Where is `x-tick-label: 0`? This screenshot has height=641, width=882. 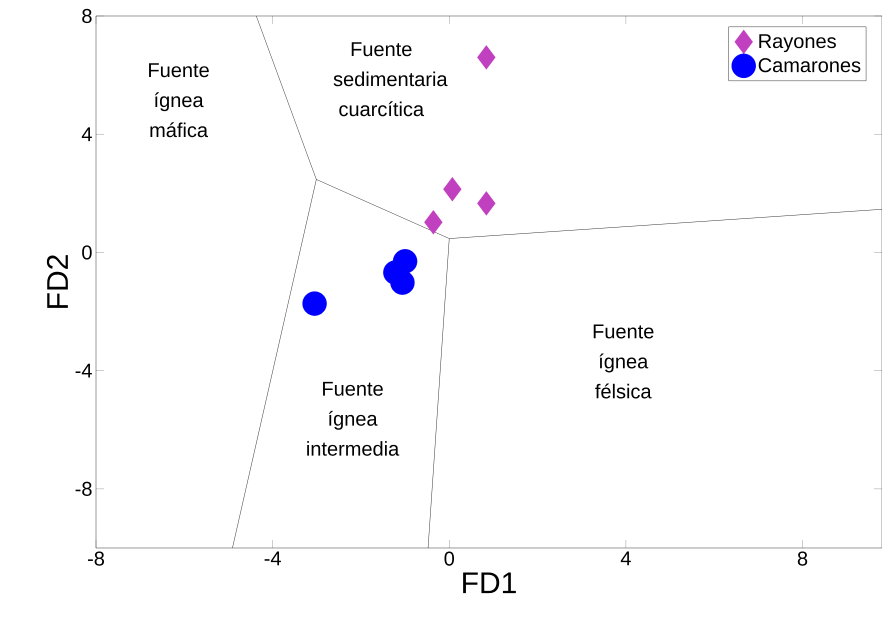
x-tick-label: 0 is located at coordinates (449, 559).